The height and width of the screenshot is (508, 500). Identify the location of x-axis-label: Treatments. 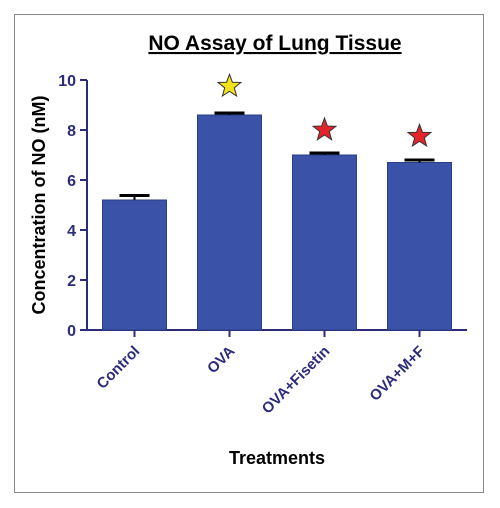
(277, 458).